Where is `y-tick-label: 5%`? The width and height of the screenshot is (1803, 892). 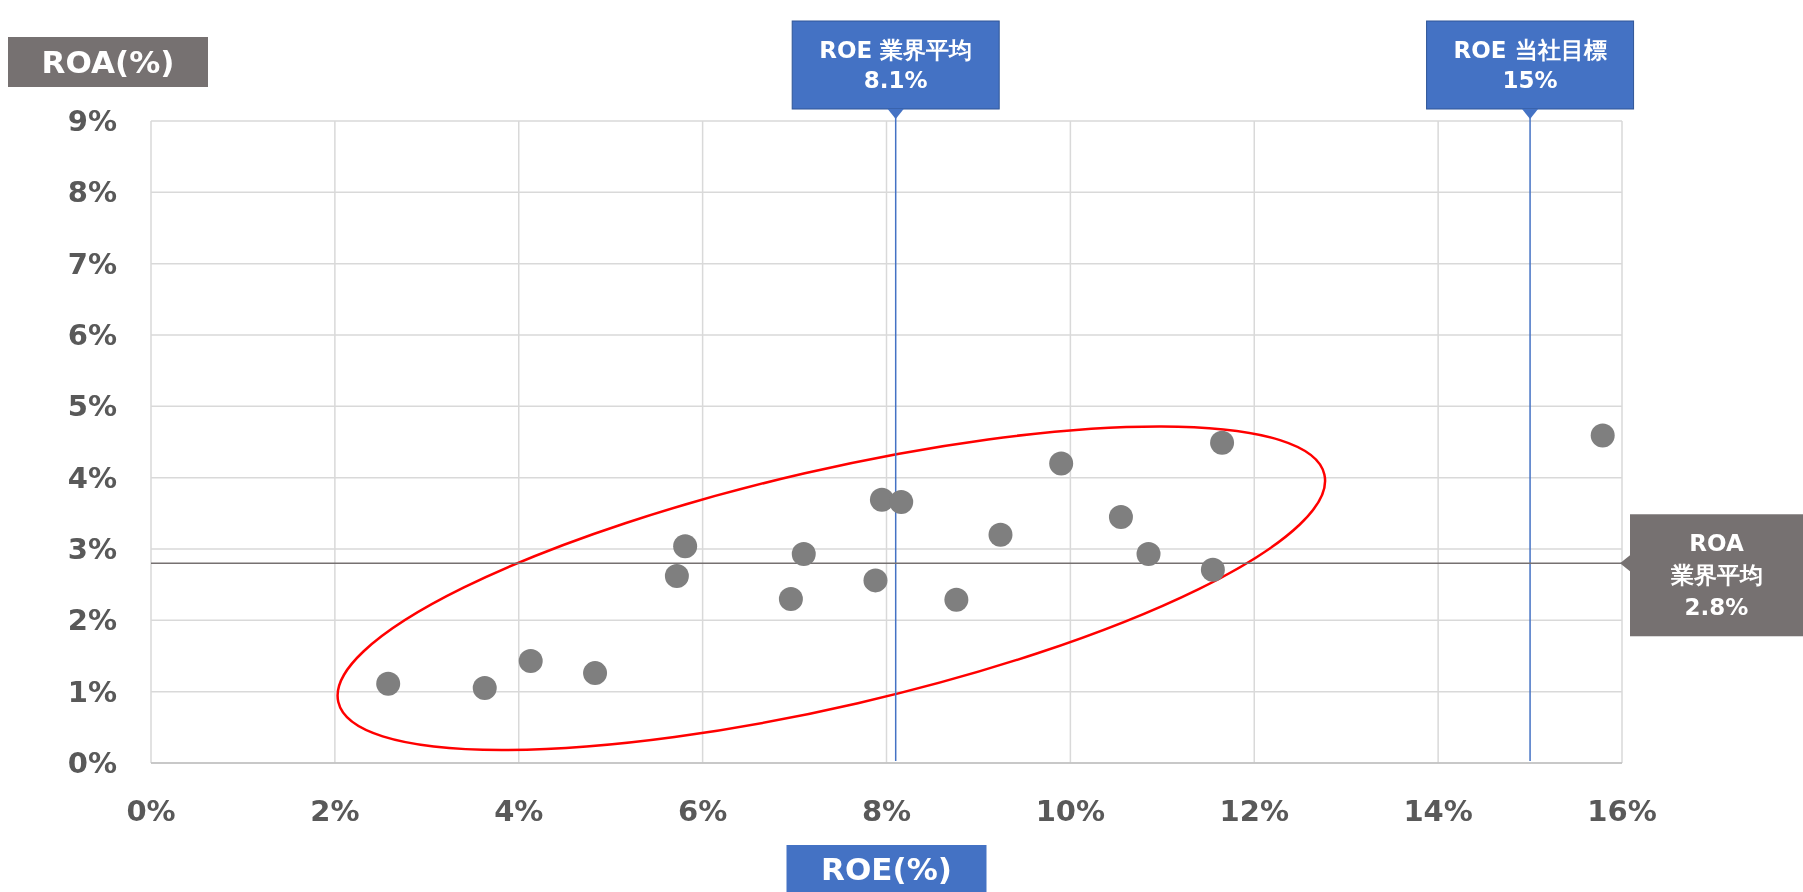
y-tick-label: 5% is located at coordinates (92, 406).